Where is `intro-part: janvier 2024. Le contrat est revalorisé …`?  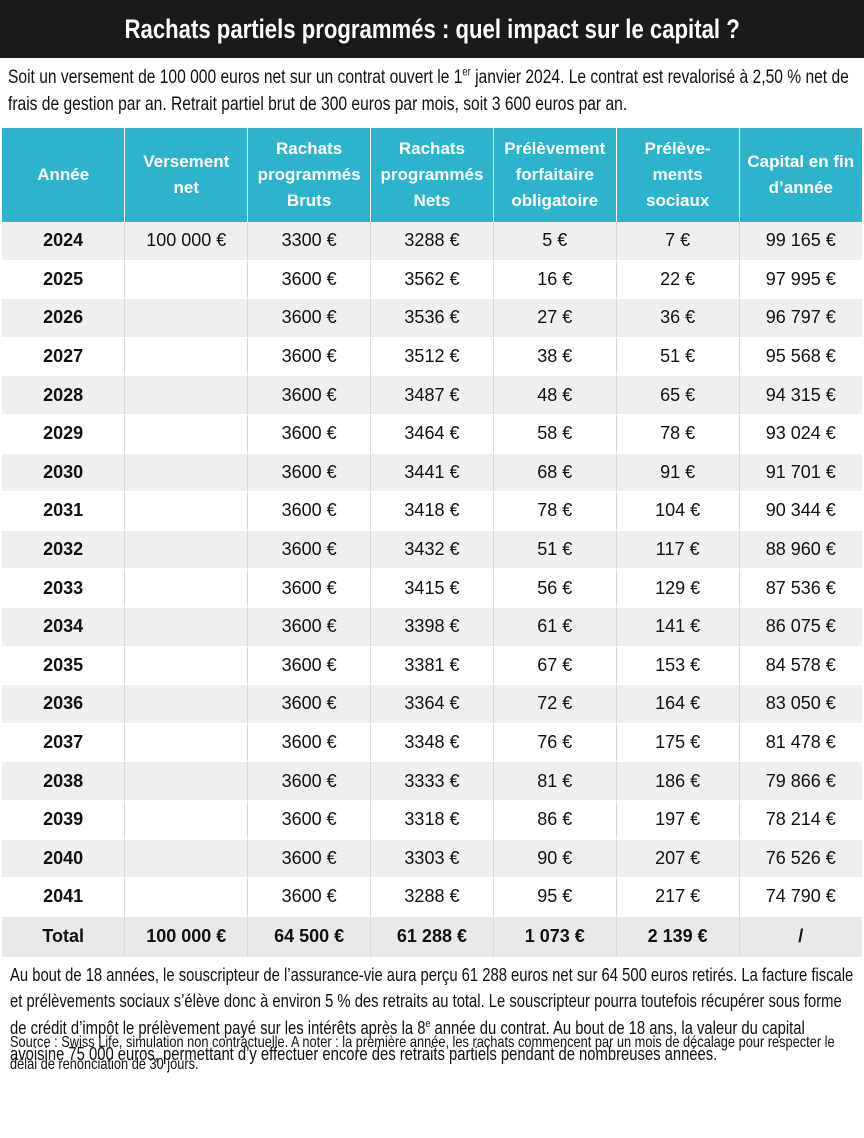
intro-part: janvier 2024. Le contrat est revalorisé … is located at coordinates (428, 90).